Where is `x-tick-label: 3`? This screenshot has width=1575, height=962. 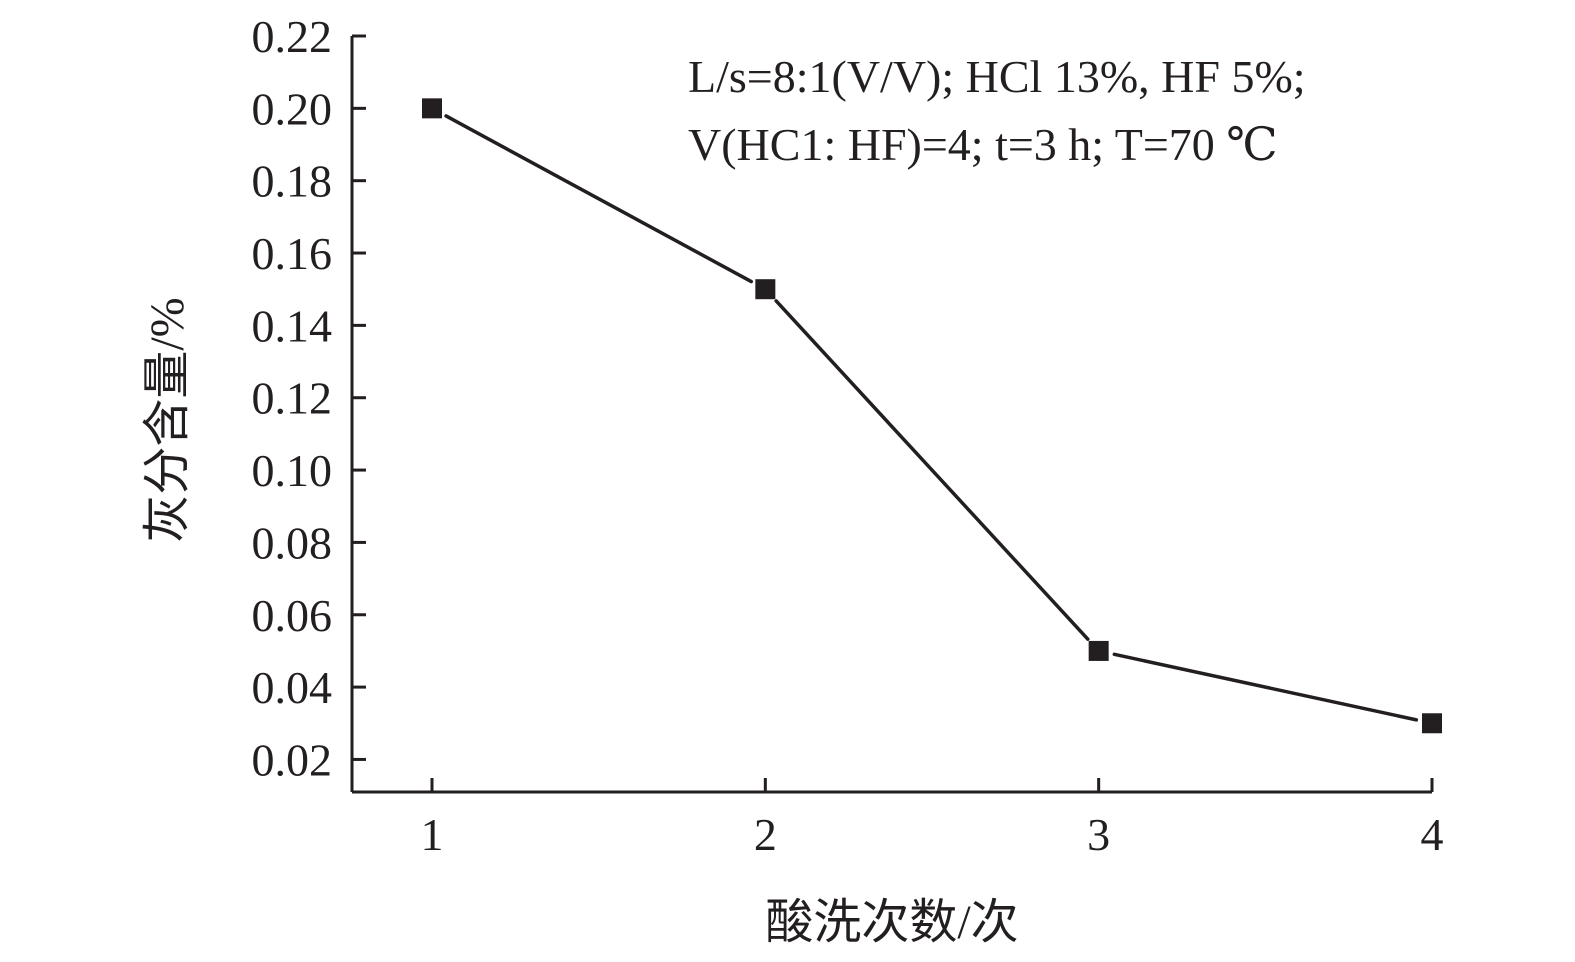 x-tick-label: 3 is located at coordinates (1098, 834).